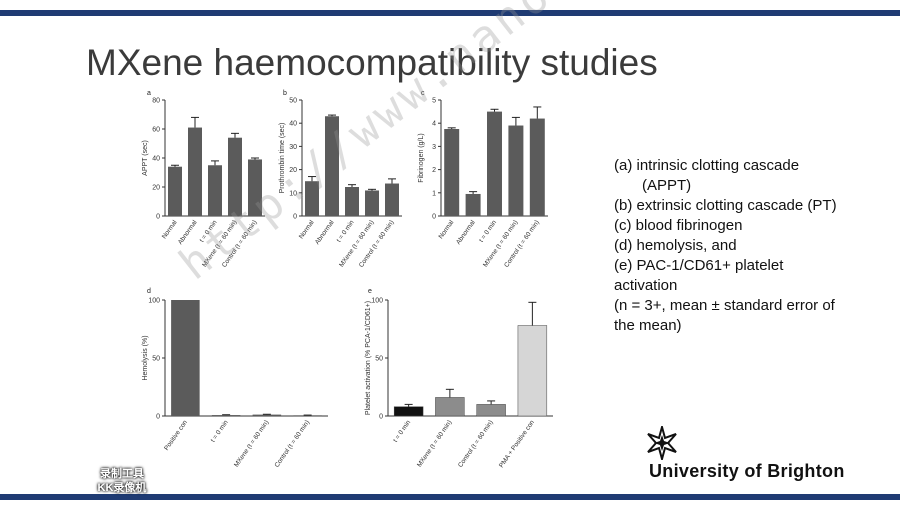 This screenshot has width=900, height=507. What do you see at coordinates (434, 147) in the screenshot?
I see `y-tick-label-c: 3` at bounding box center [434, 147].